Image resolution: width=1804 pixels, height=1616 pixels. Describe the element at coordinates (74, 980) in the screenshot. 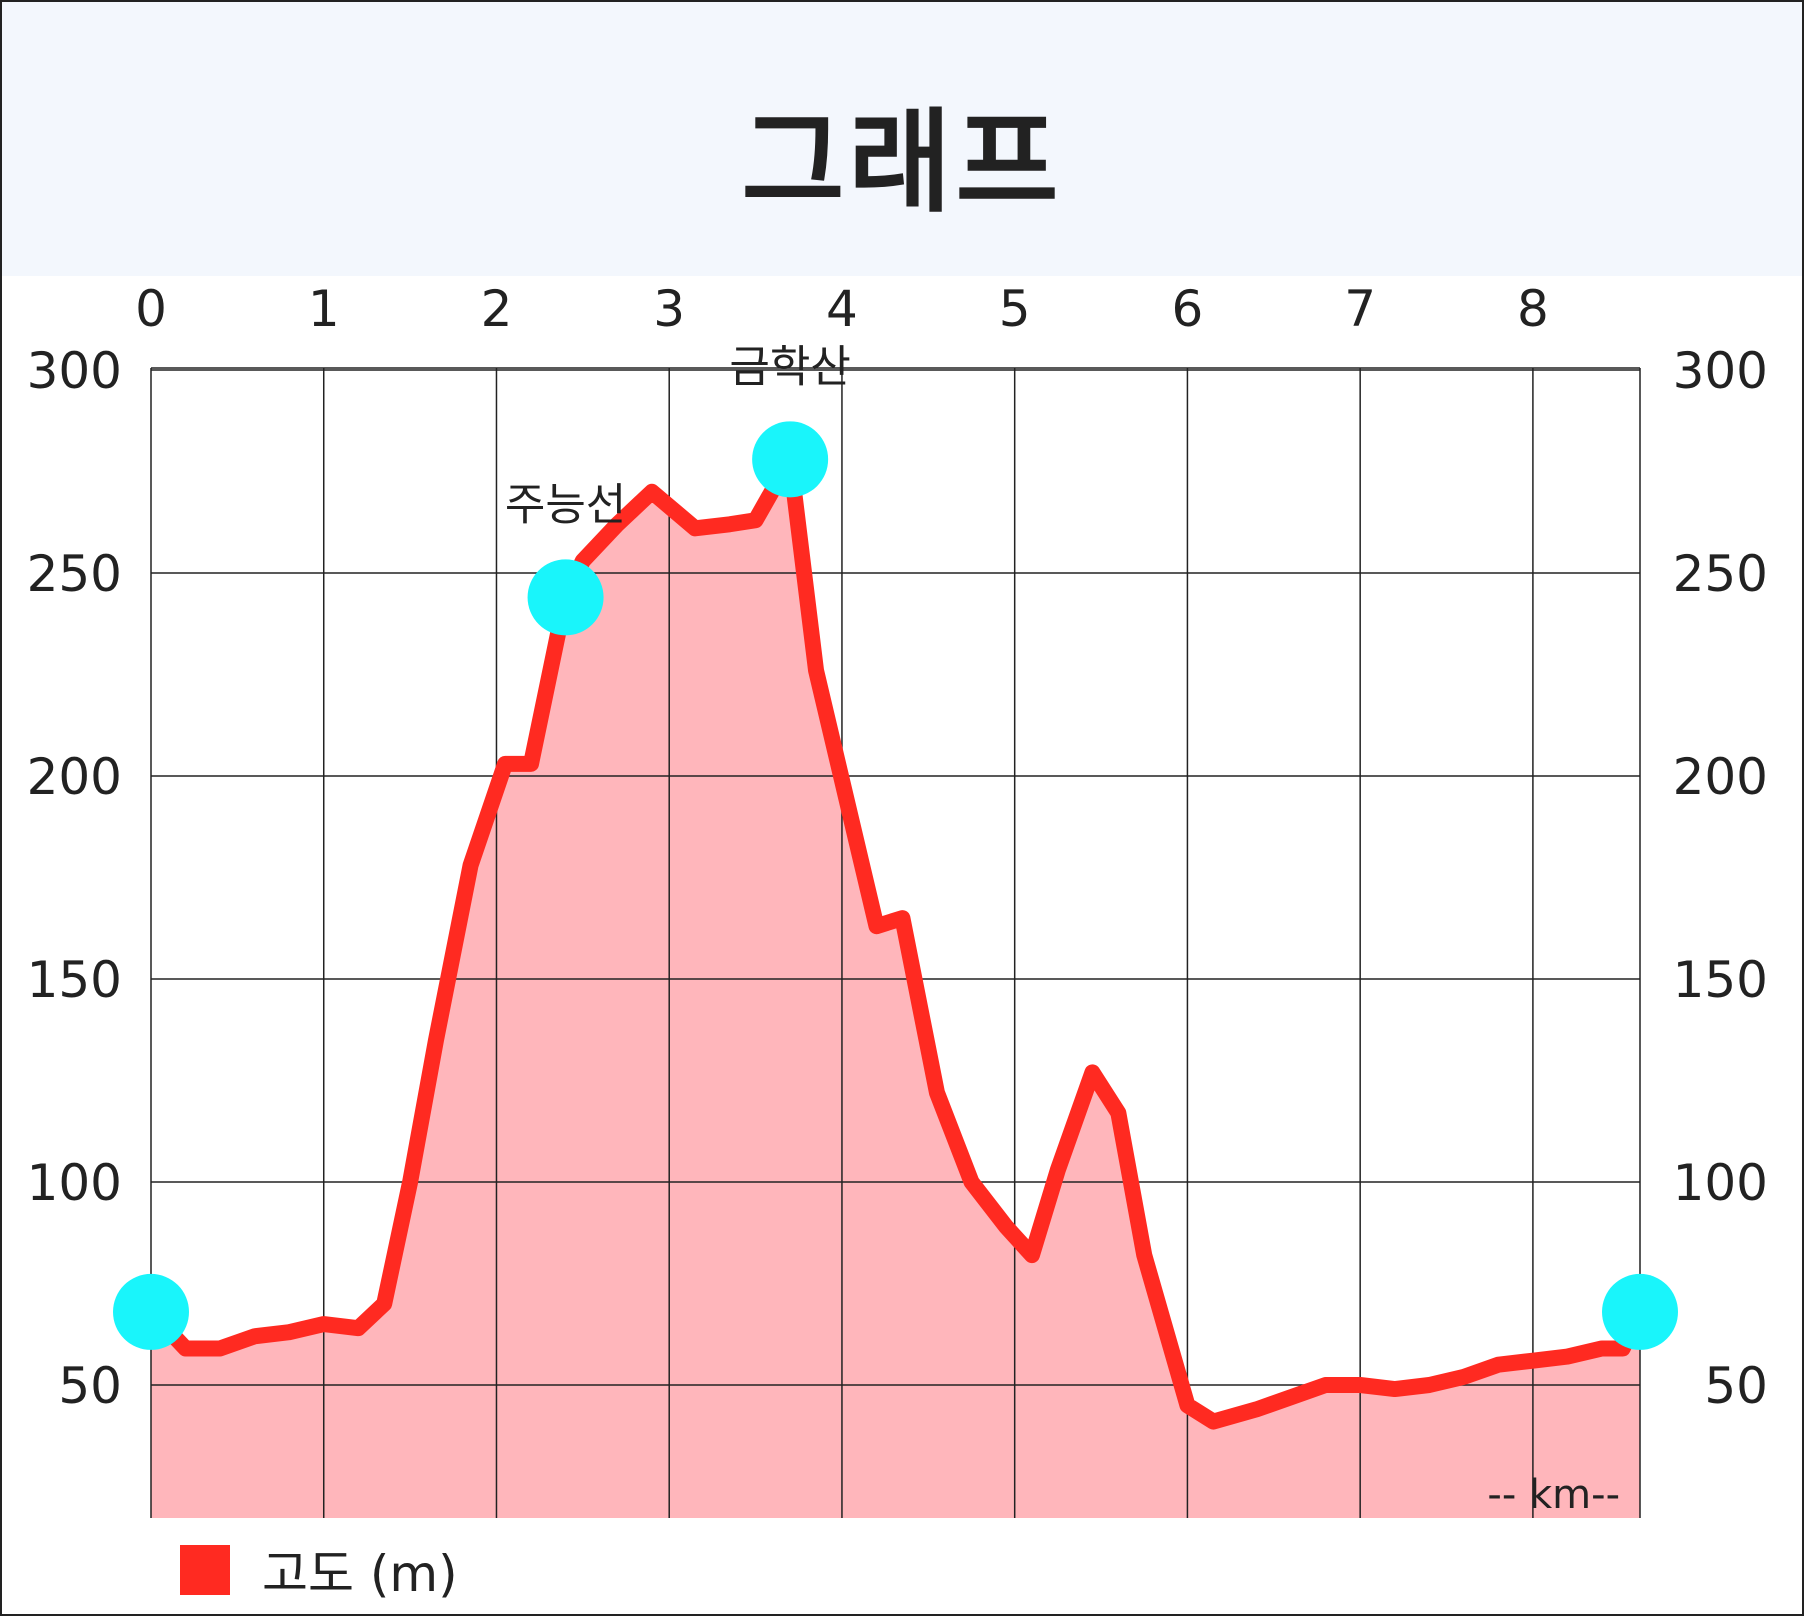

I see `y-tick-label-left: 150` at that location.